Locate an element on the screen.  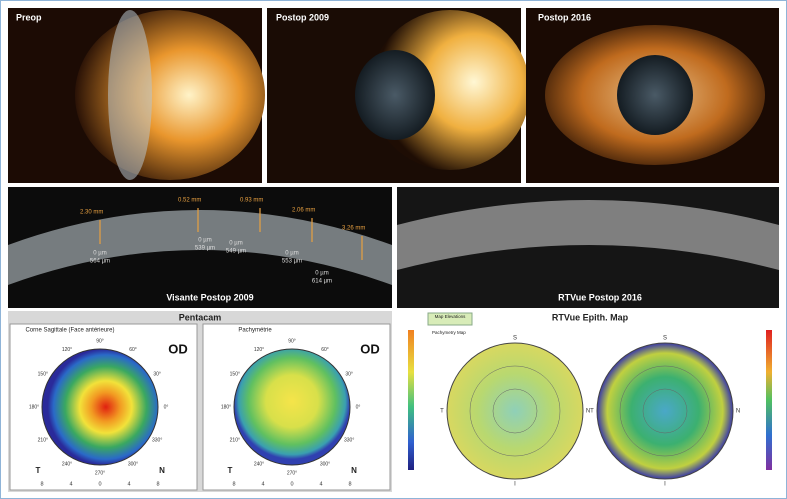
legend-box is located at coordinates (450, 319).